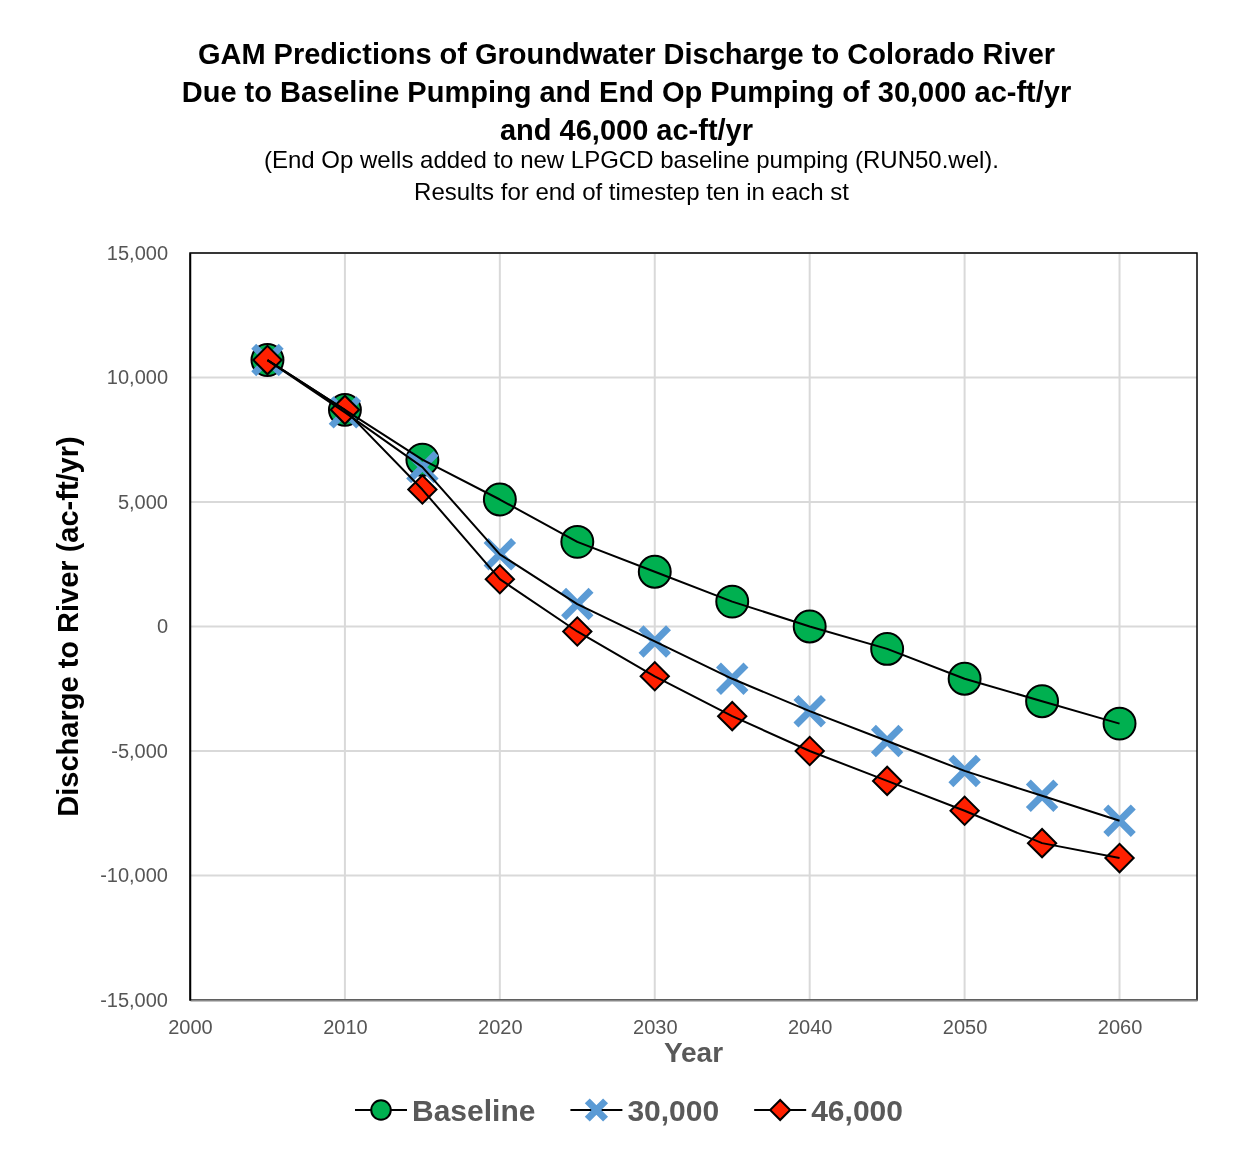  Describe the element at coordinates (190, 1027) in the screenshot. I see `x-tick-label: 2000` at that location.